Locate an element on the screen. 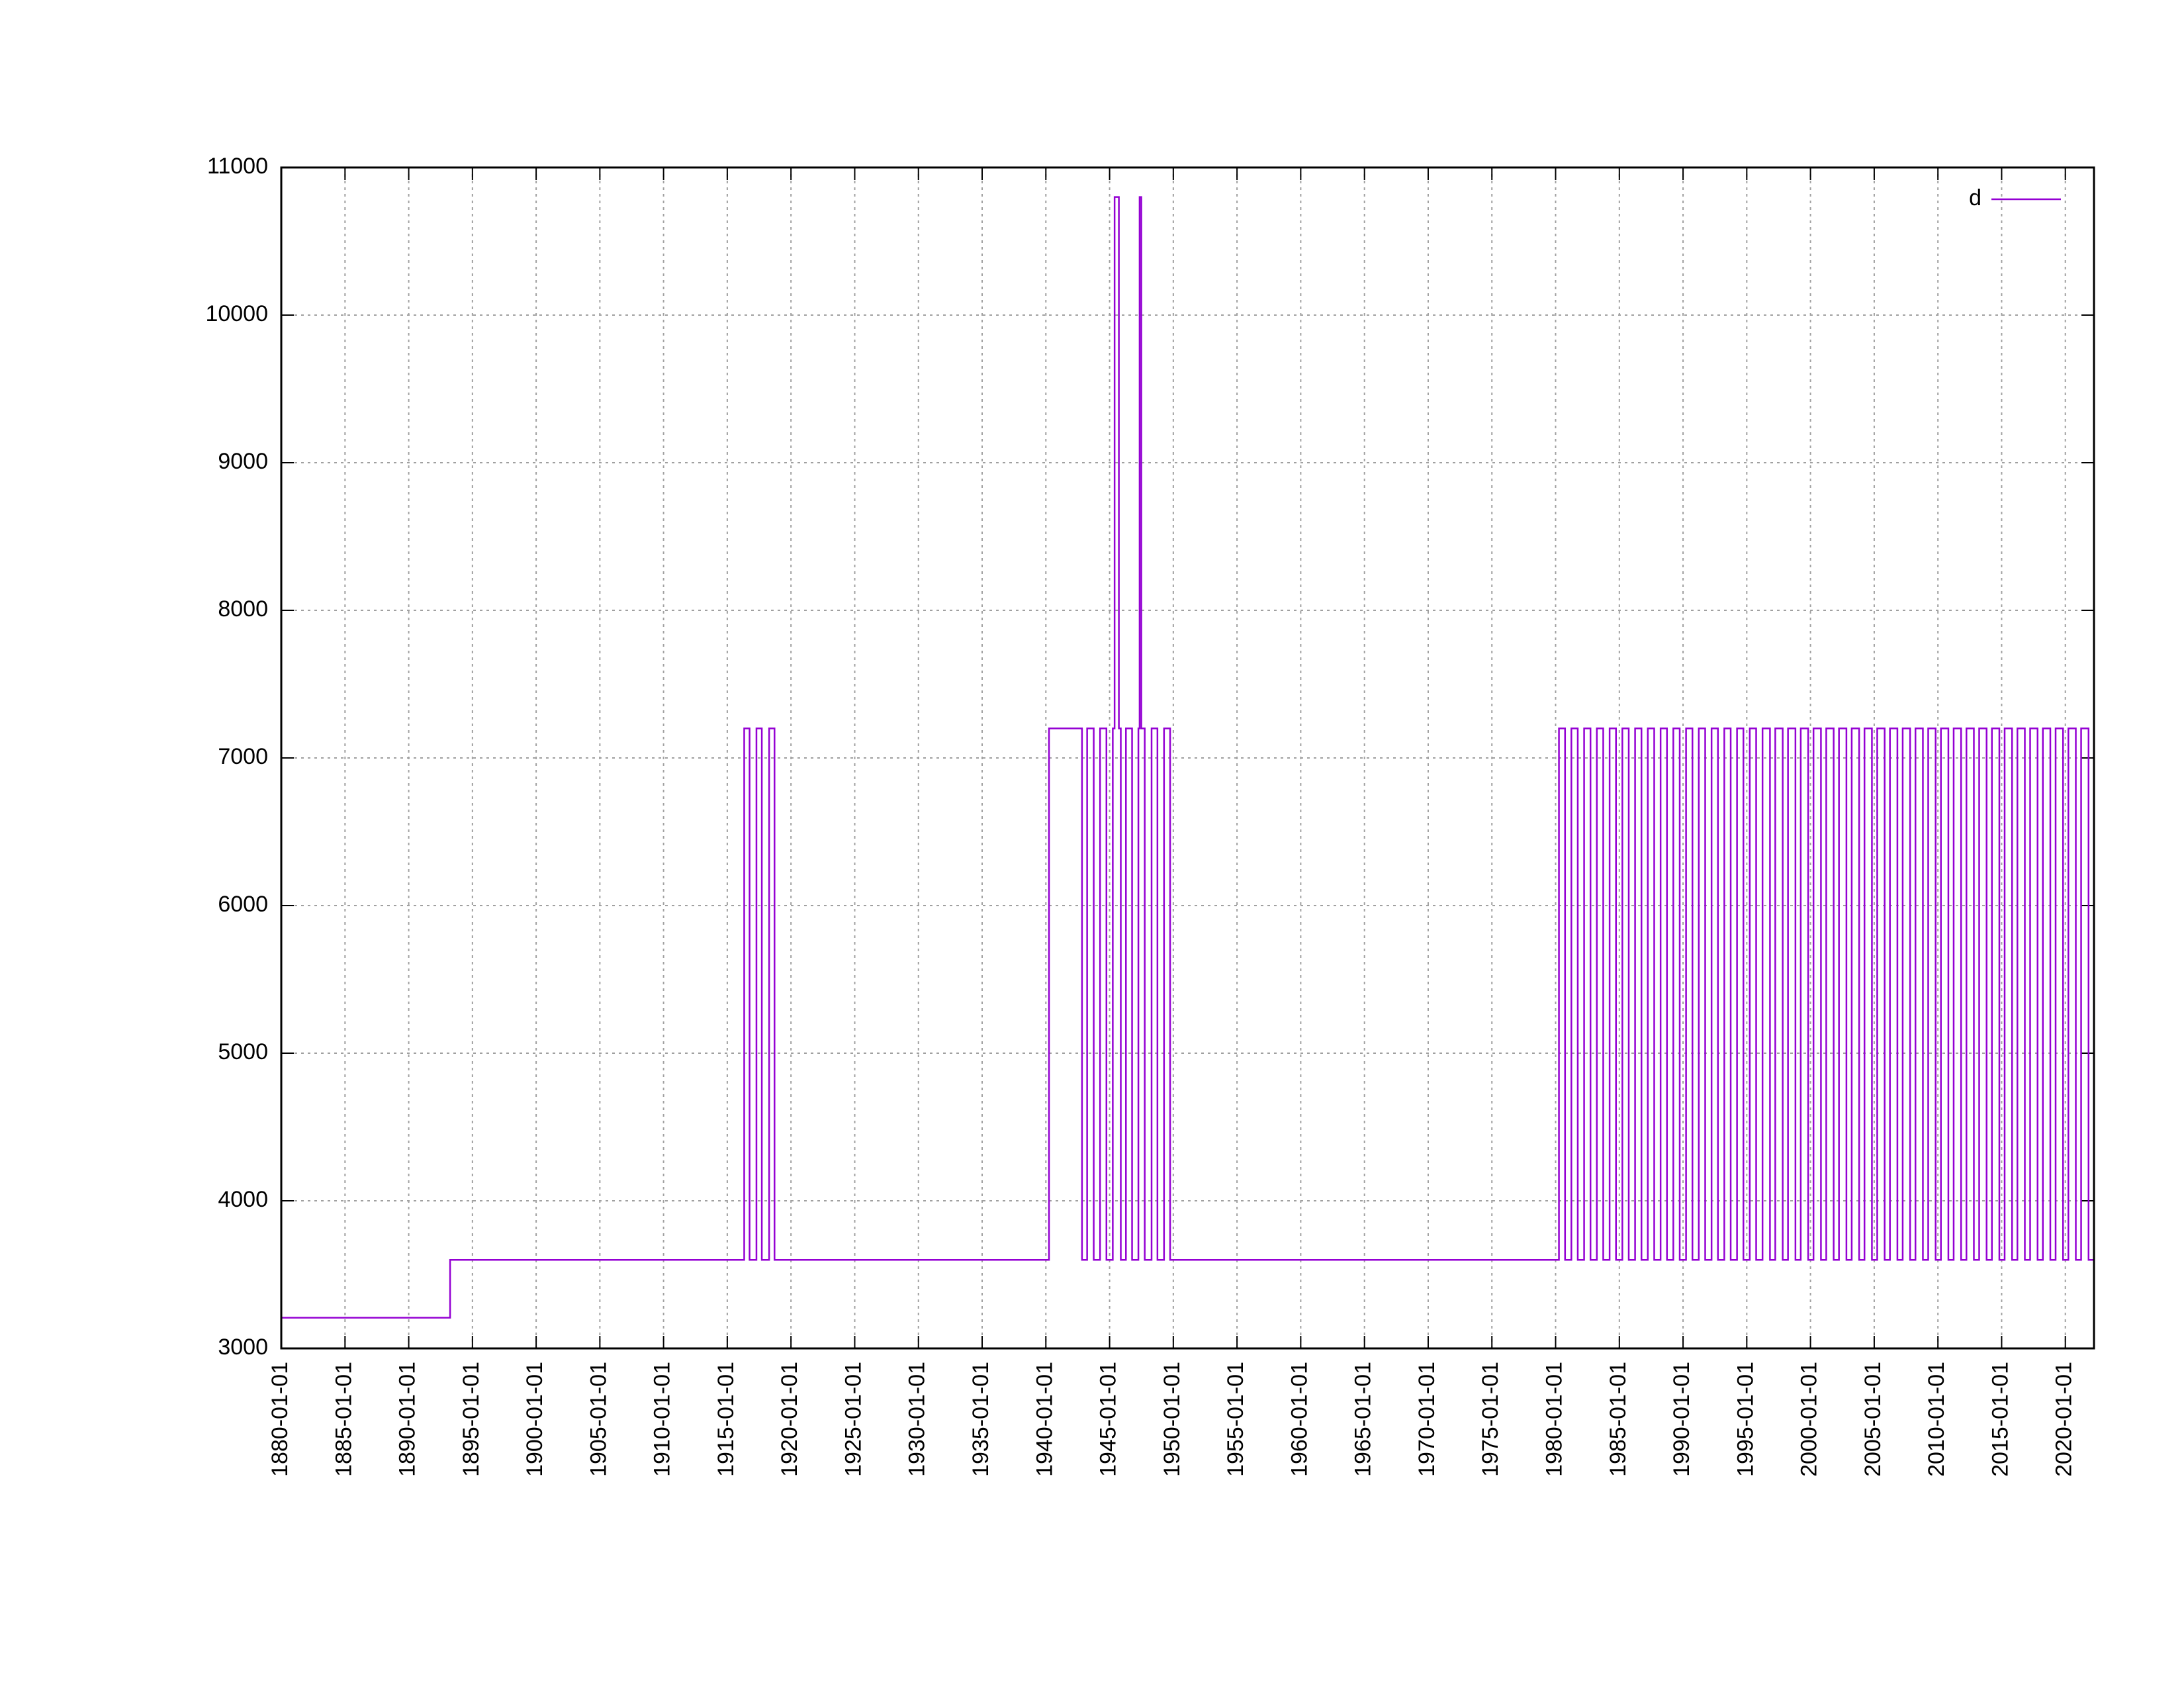  y-tick-label: 9000 is located at coordinates (243, 461).